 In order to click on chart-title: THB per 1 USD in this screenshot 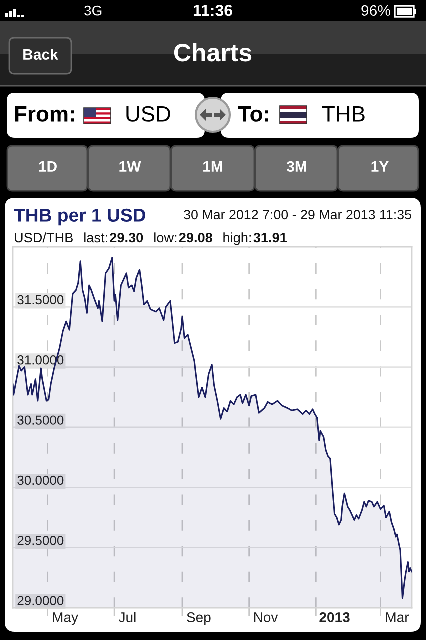, I will do `click(80, 217)`.